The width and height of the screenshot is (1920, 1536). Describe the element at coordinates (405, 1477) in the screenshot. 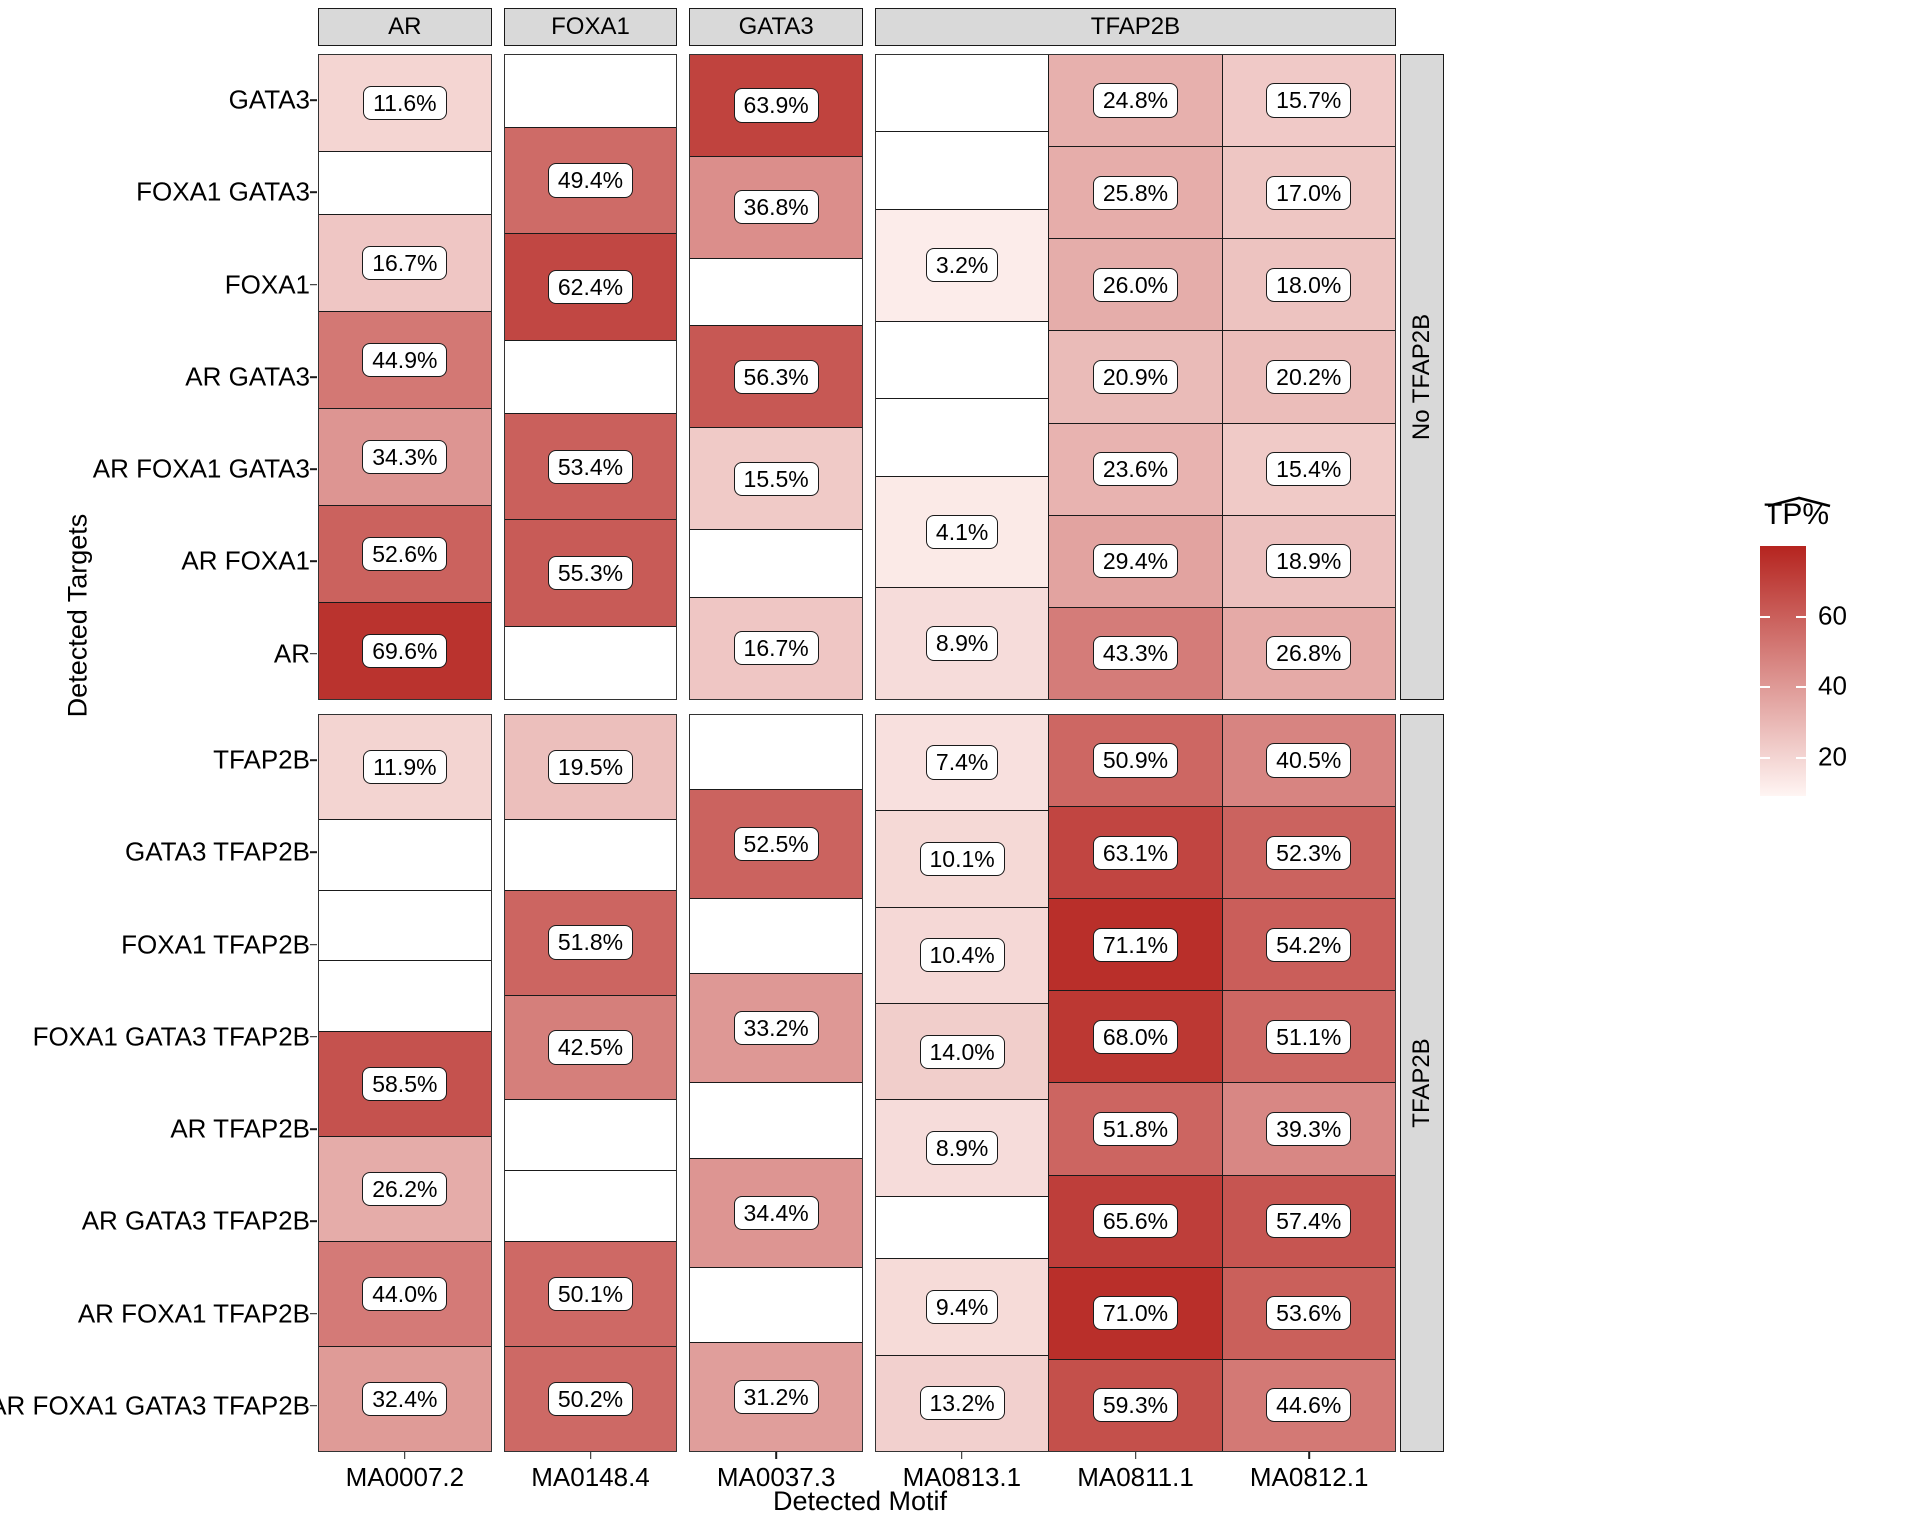

I see `x-tick-label: MA0007.2` at that location.